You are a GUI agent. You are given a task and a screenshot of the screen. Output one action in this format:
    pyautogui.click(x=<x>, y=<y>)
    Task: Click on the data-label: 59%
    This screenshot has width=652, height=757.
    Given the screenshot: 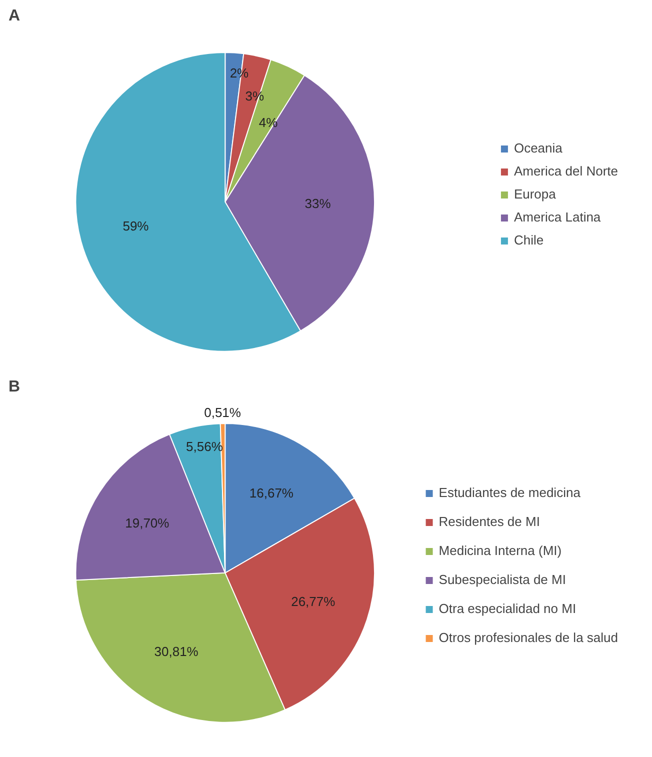 What is the action you would take?
    pyautogui.click(x=136, y=226)
    